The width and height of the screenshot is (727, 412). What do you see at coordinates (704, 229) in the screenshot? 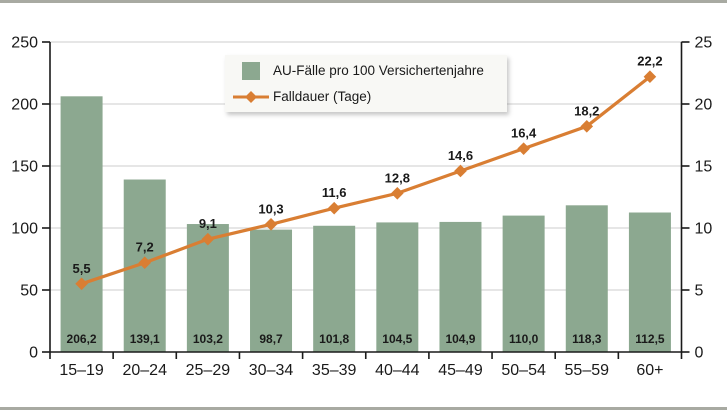
I see `y-axis-label-right: 10` at bounding box center [704, 229].